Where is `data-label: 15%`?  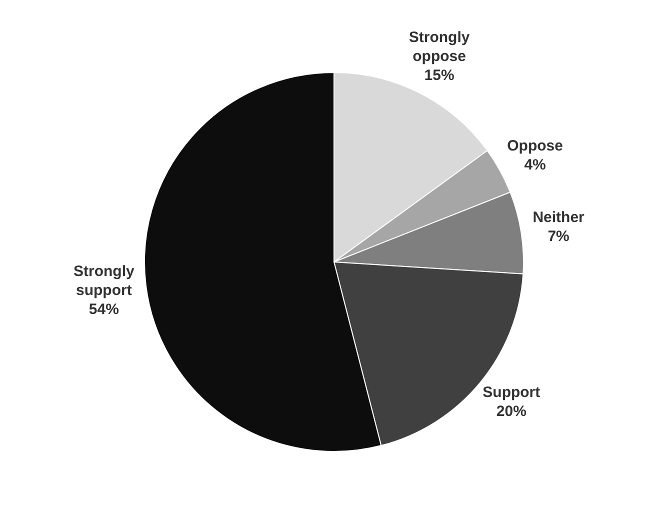 data-label: 15% is located at coordinates (439, 75).